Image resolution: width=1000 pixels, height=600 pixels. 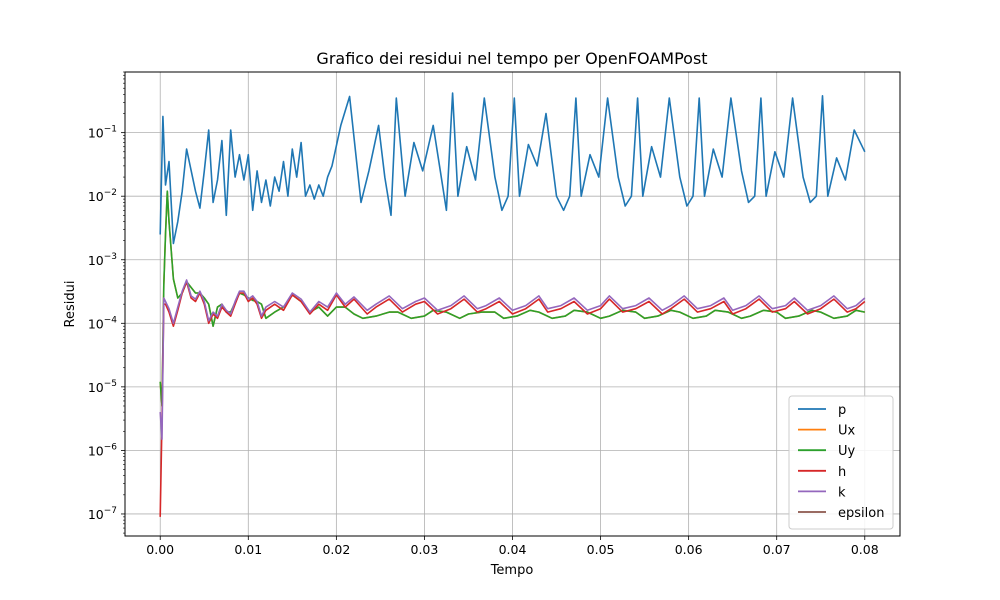 I want to click on legend-items: p Ux Uy hk epsilon, so click(x=841, y=462).